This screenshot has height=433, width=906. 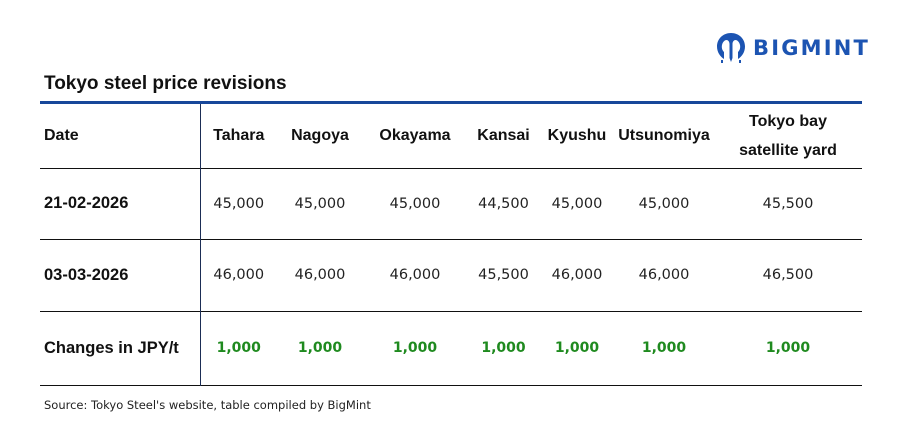 What do you see at coordinates (239, 135) in the screenshot?
I see `header-tahara: Tahara` at bounding box center [239, 135].